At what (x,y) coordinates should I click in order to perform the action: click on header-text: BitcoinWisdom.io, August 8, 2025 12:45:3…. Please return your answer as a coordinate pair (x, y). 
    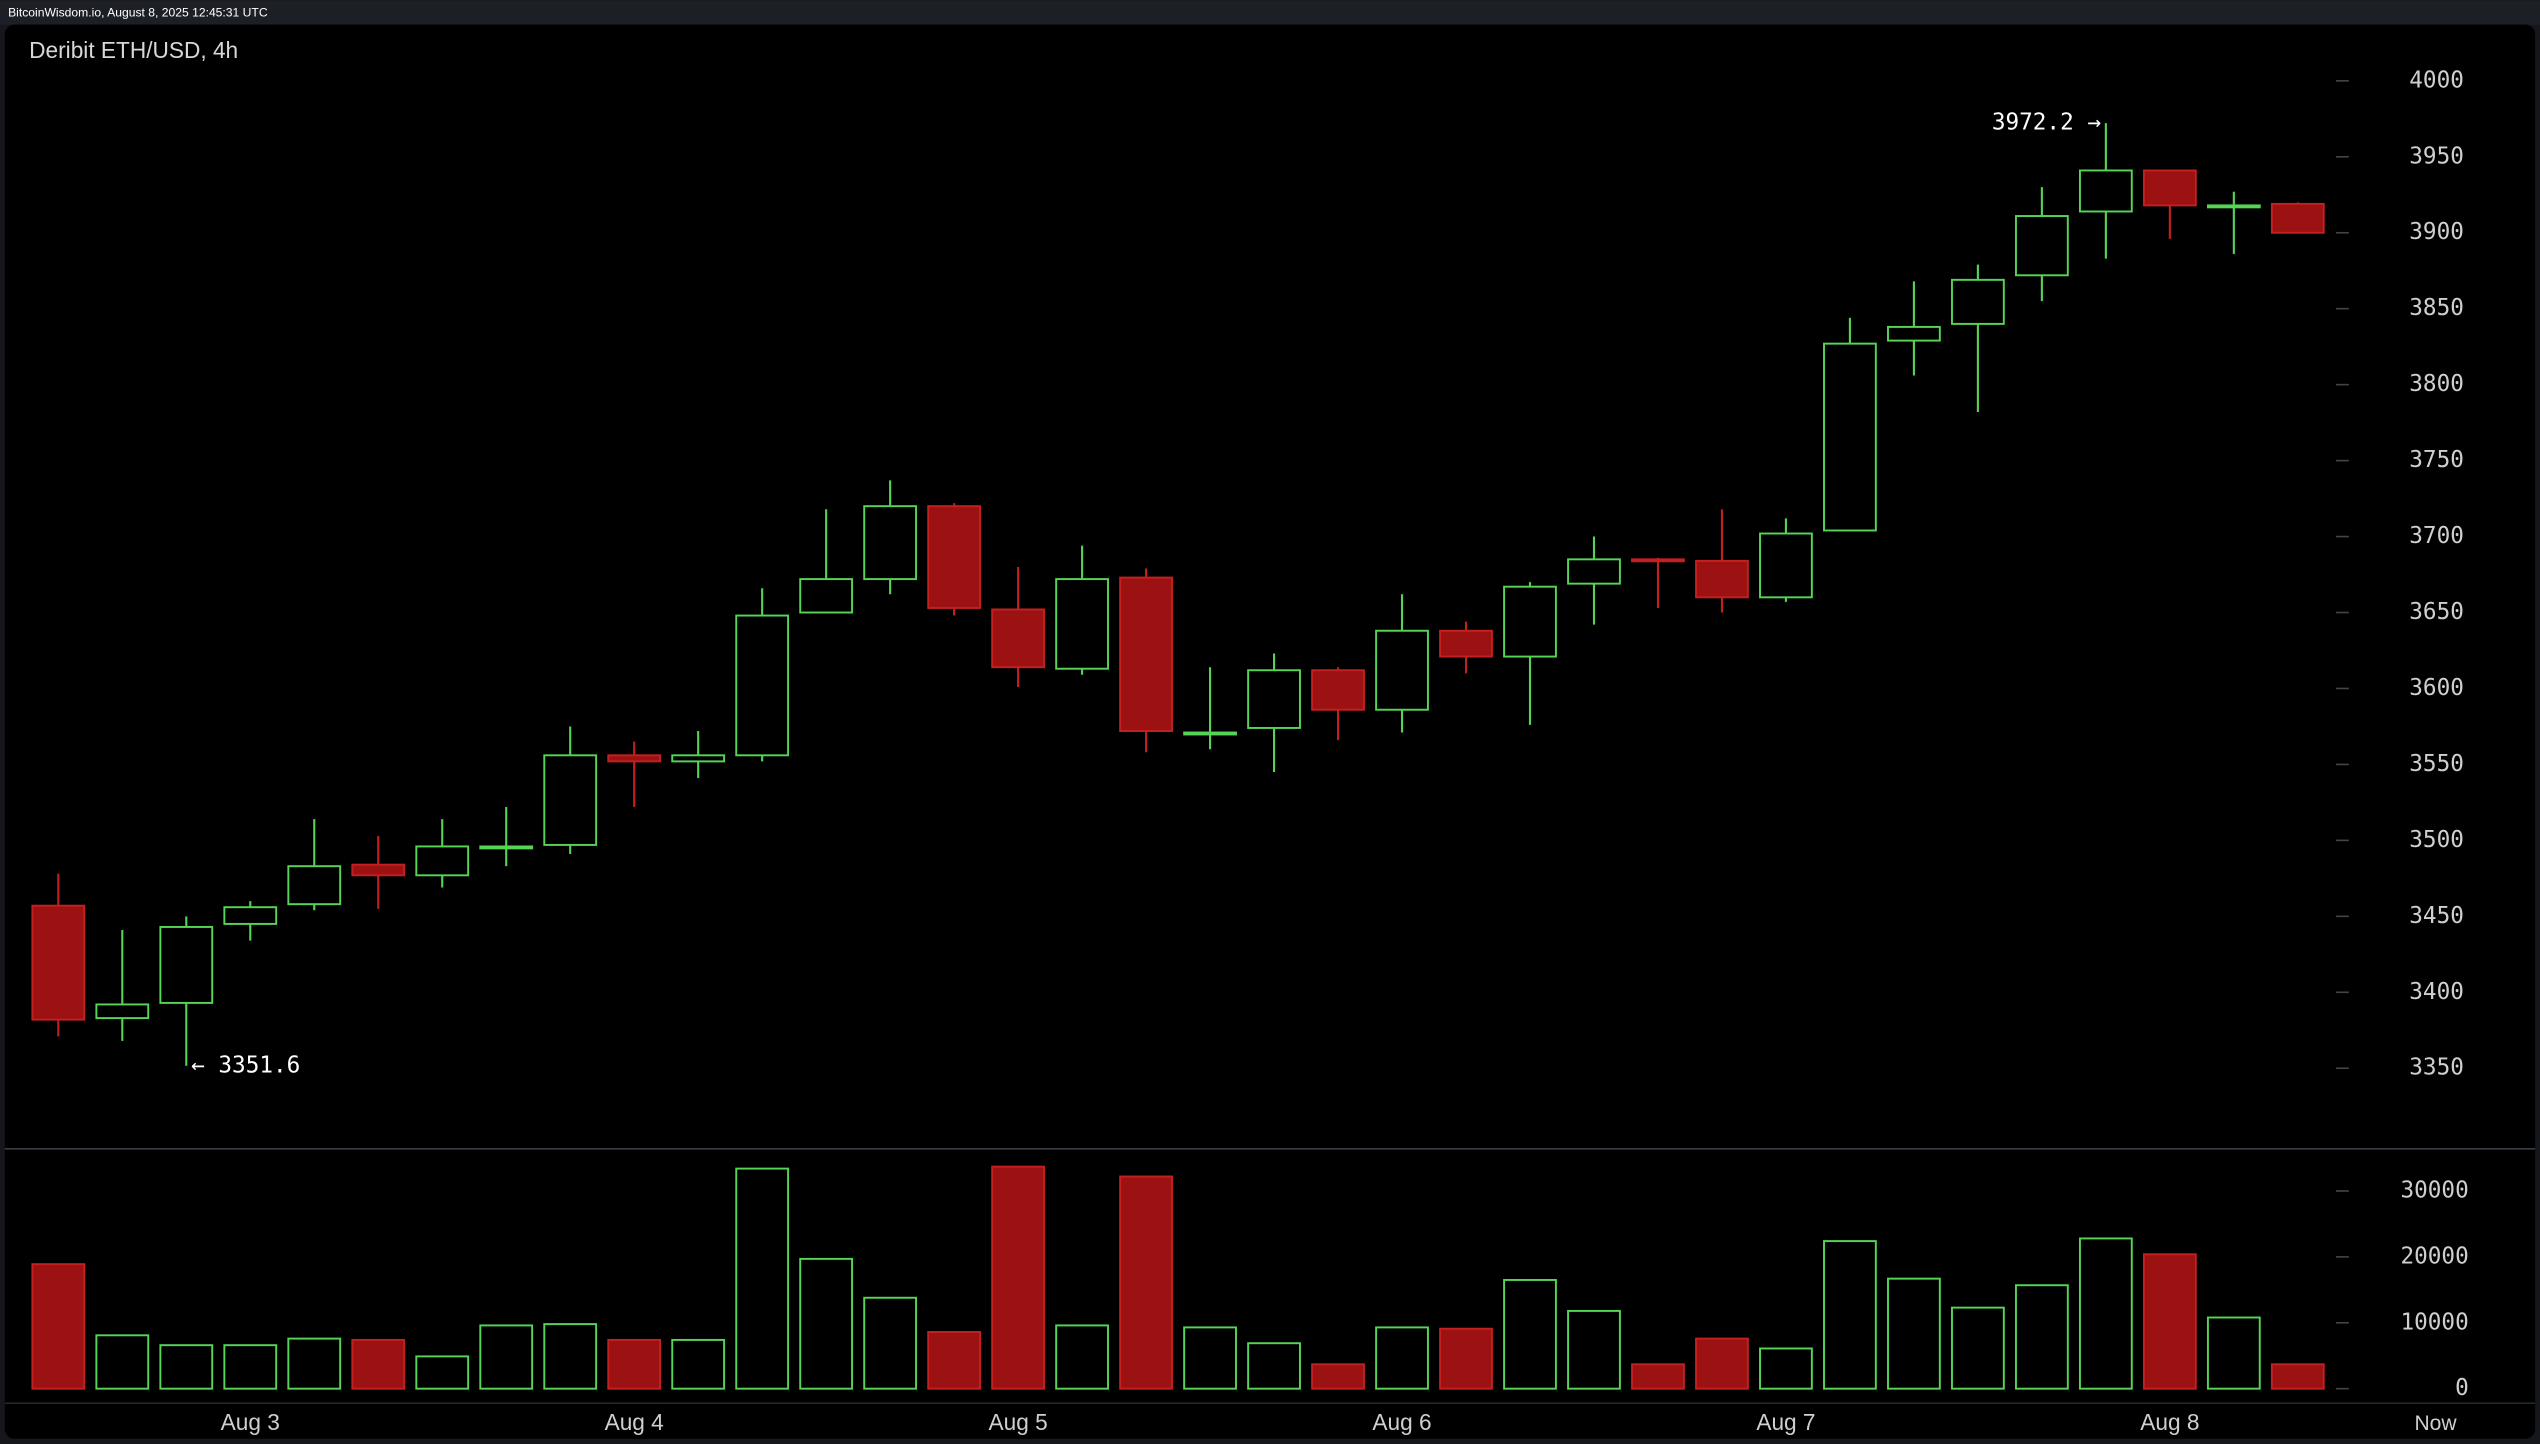
    Looking at the image, I should click on (138, 12).